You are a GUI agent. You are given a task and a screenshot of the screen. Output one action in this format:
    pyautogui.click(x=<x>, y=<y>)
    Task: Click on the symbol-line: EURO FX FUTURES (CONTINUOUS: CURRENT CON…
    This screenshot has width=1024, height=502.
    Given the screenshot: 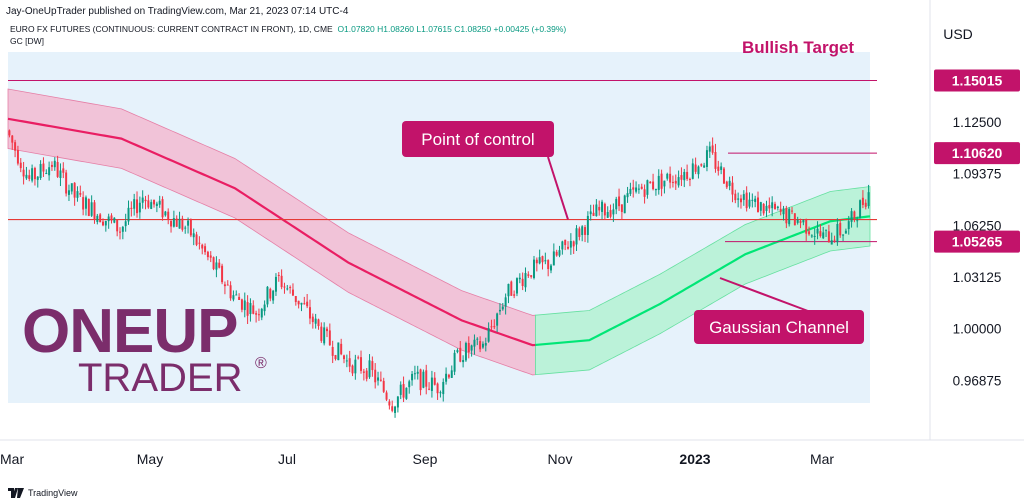 What is the action you would take?
    pyautogui.click(x=288, y=29)
    